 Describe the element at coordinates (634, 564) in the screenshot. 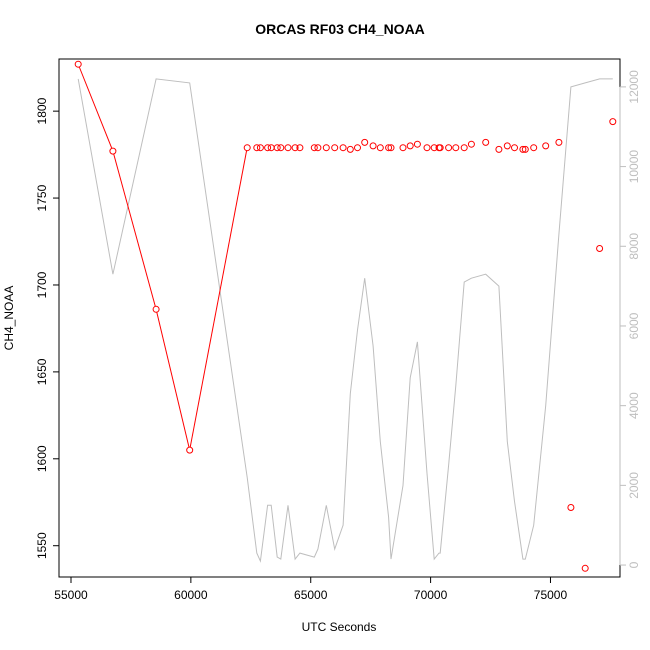

I see `y2-tick-label: 0` at that location.